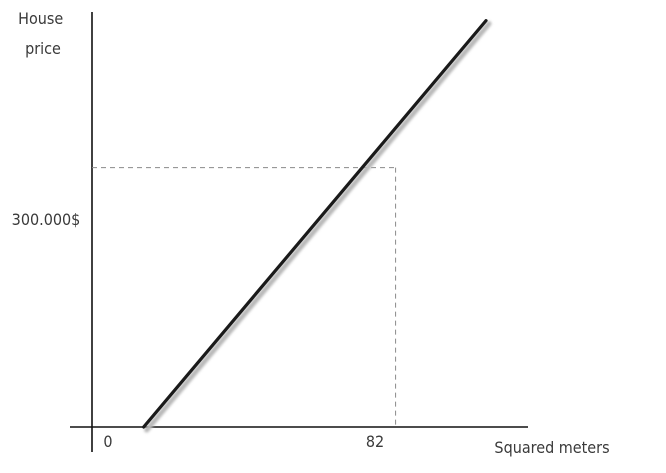 The height and width of the screenshot is (473, 666). What do you see at coordinates (551, 447) in the screenshot?
I see `x-axis-title: Squared meters` at bounding box center [551, 447].